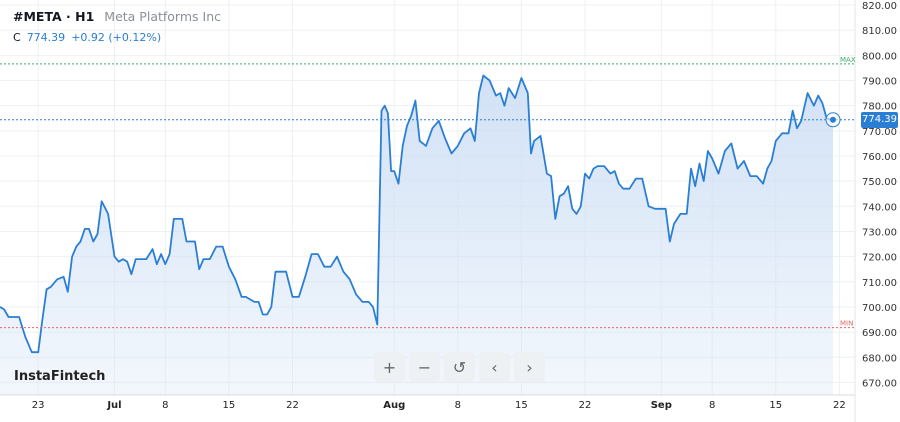 The width and height of the screenshot is (900, 422). What do you see at coordinates (879, 31) in the screenshot?
I see `y-tick-label: 810.00` at bounding box center [879, 31].